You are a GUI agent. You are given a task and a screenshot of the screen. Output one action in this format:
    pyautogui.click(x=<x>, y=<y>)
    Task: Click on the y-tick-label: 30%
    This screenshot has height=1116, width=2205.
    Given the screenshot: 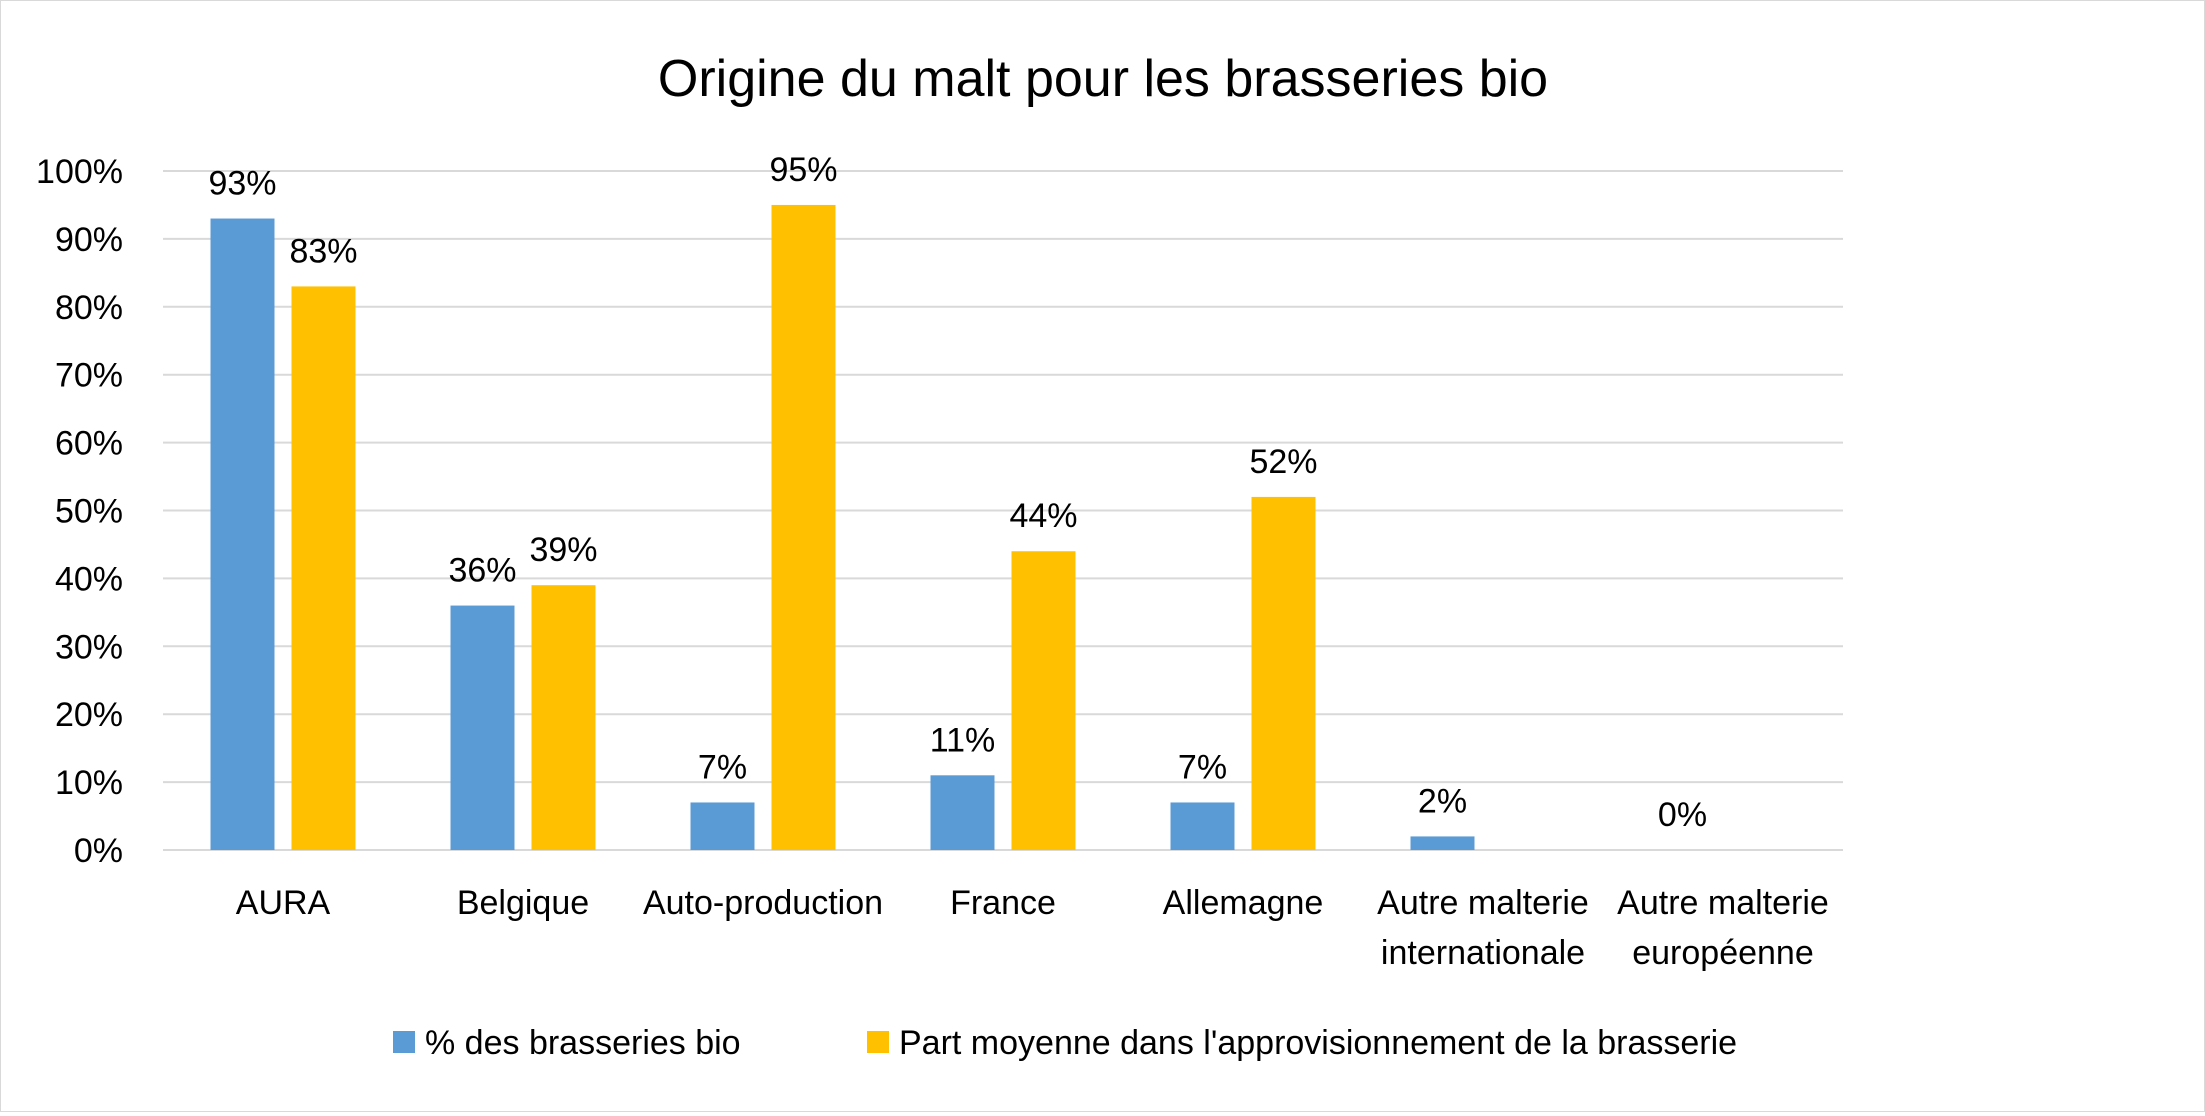 What is the action you would take?
    pyautogui.click(x=89, y=647)
    